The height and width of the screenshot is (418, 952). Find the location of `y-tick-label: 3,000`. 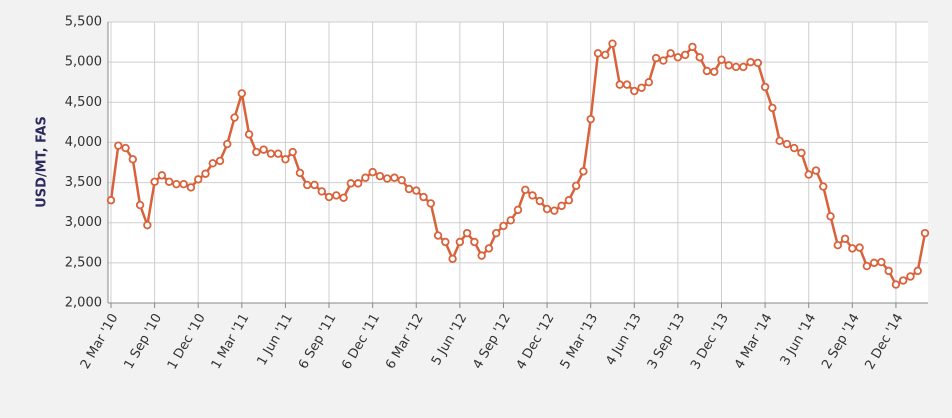

y-tick-label: 3,000 is located at coordinates (83, 222).